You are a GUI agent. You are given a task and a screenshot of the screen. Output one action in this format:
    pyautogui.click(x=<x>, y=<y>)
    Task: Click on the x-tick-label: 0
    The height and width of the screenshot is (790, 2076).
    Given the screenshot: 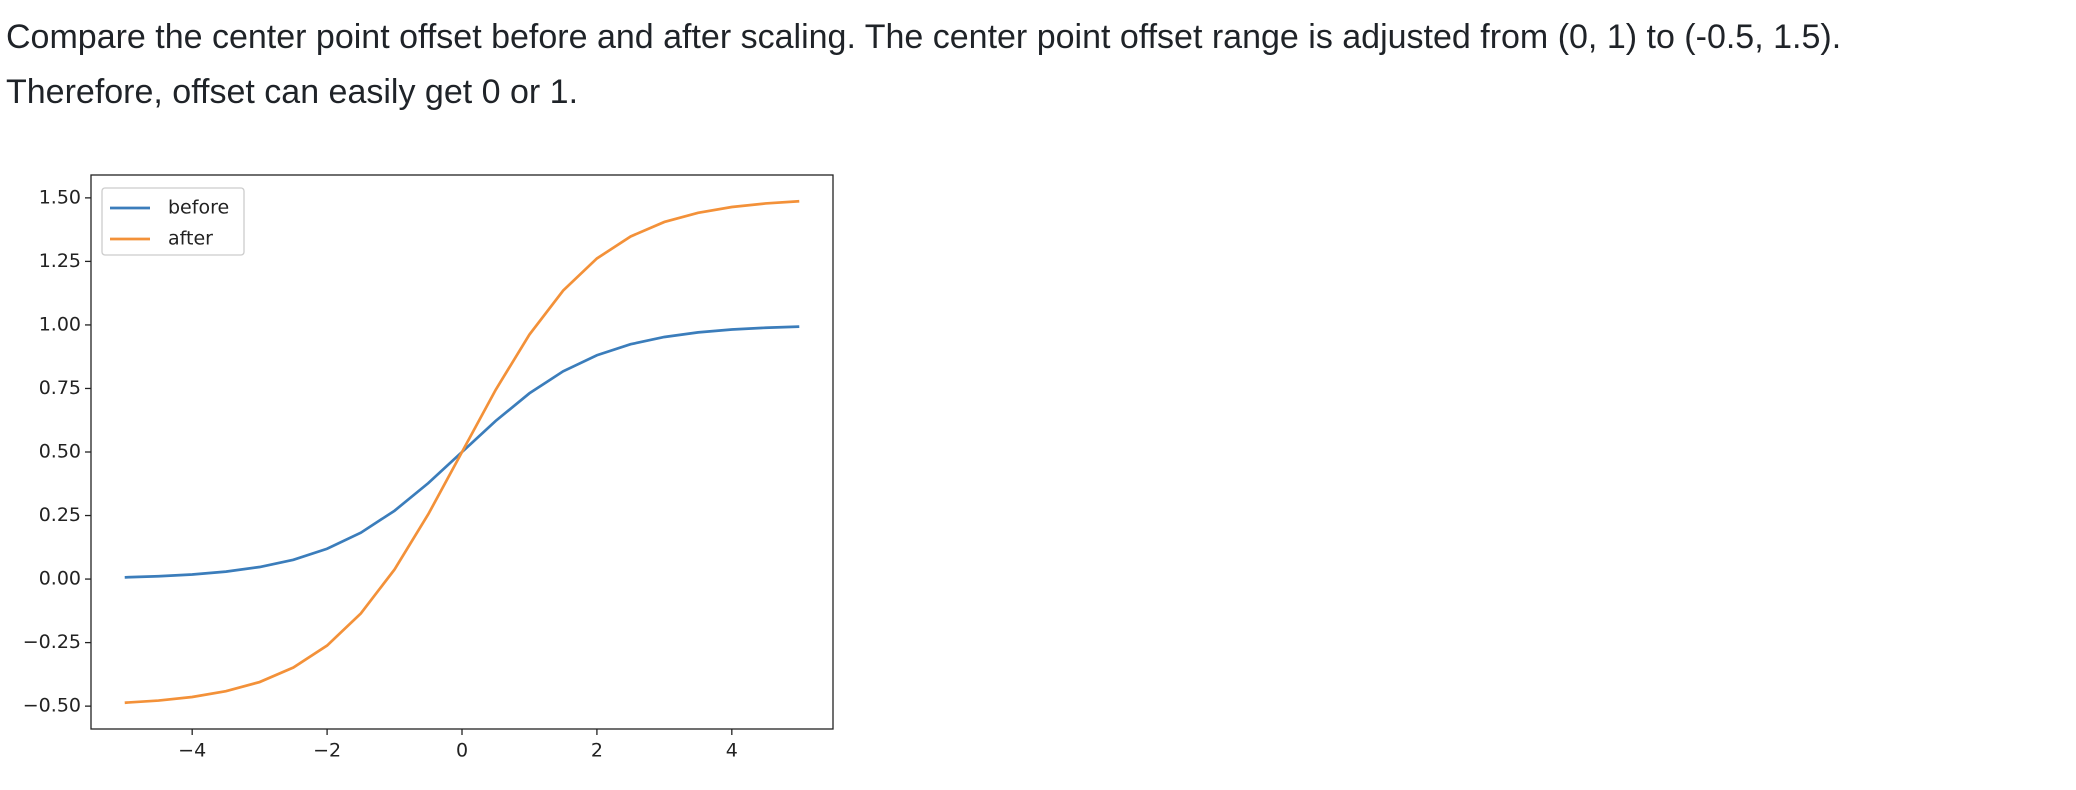 What is the action you would take?
    pyautogui.click(x=462, y=751)
    